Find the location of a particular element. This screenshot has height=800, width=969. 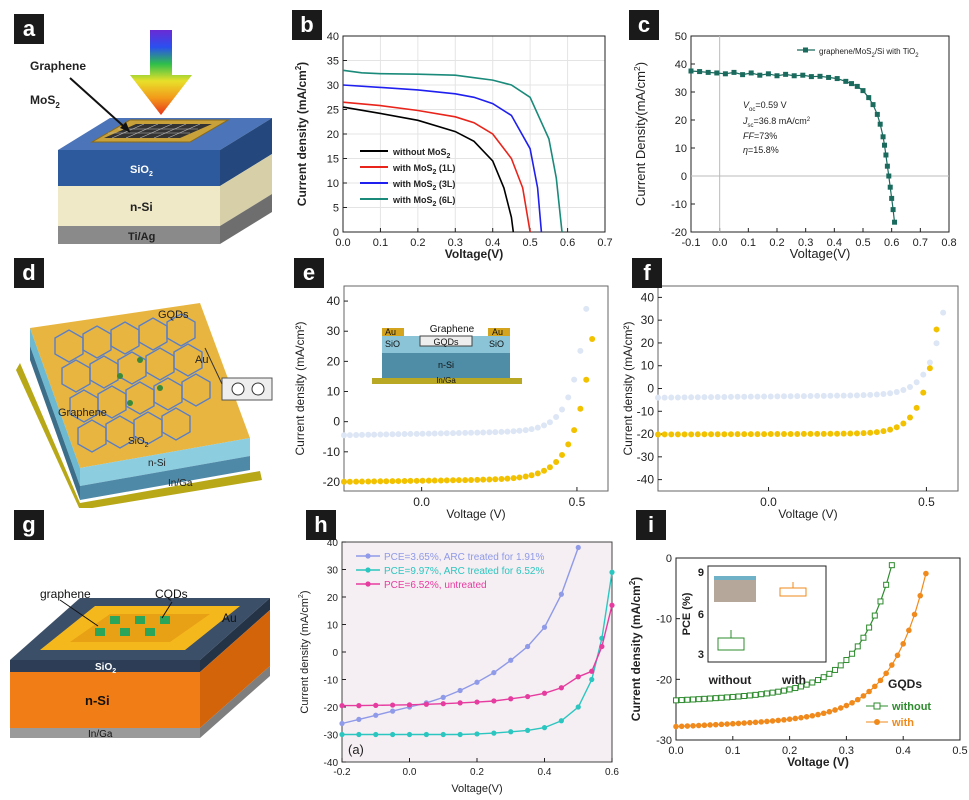

inset-y-tick-label: 3 is located at coordinates (701, 655).